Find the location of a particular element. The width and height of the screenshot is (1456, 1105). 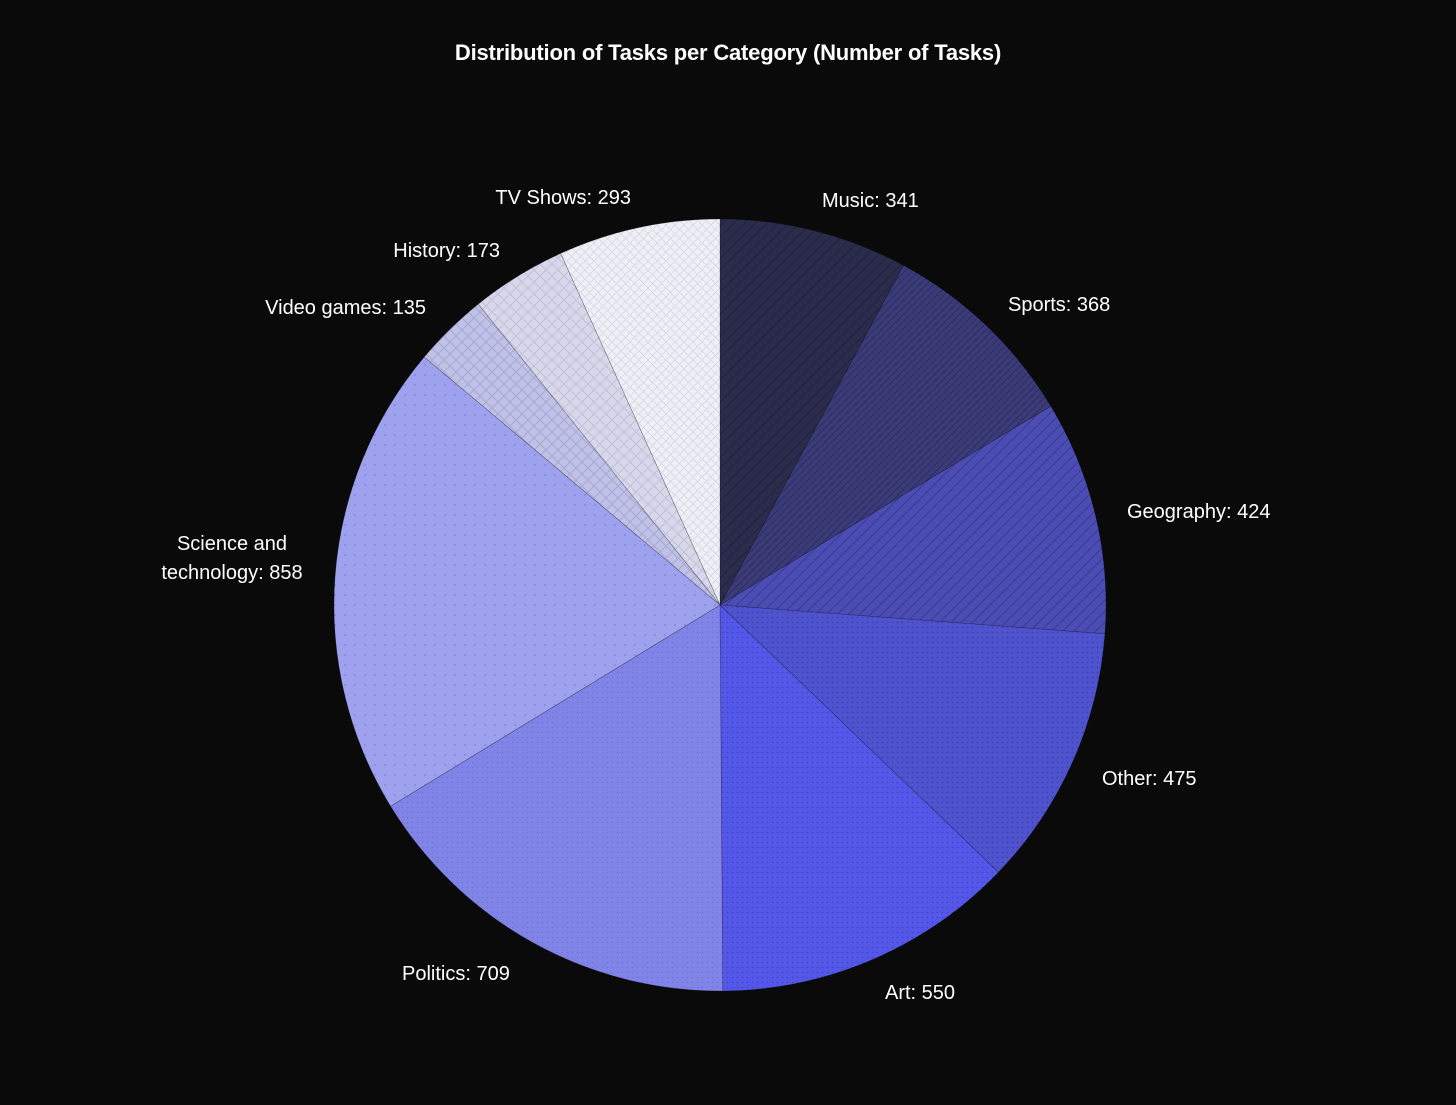

slice-label-8: History: 173 is located at coordinates (446, 251).